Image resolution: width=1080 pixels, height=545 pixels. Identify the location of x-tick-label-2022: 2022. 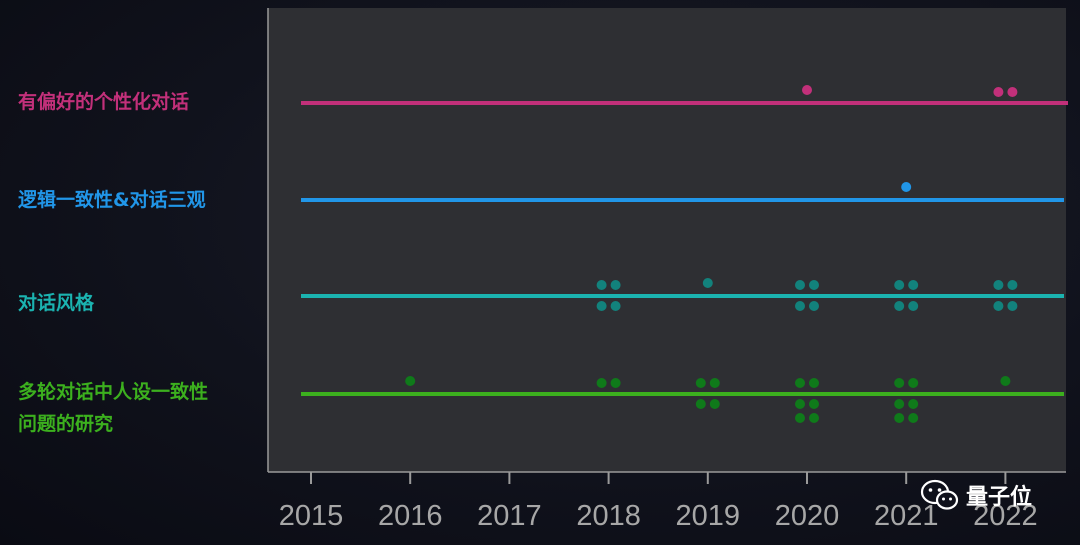
(1005, 516).